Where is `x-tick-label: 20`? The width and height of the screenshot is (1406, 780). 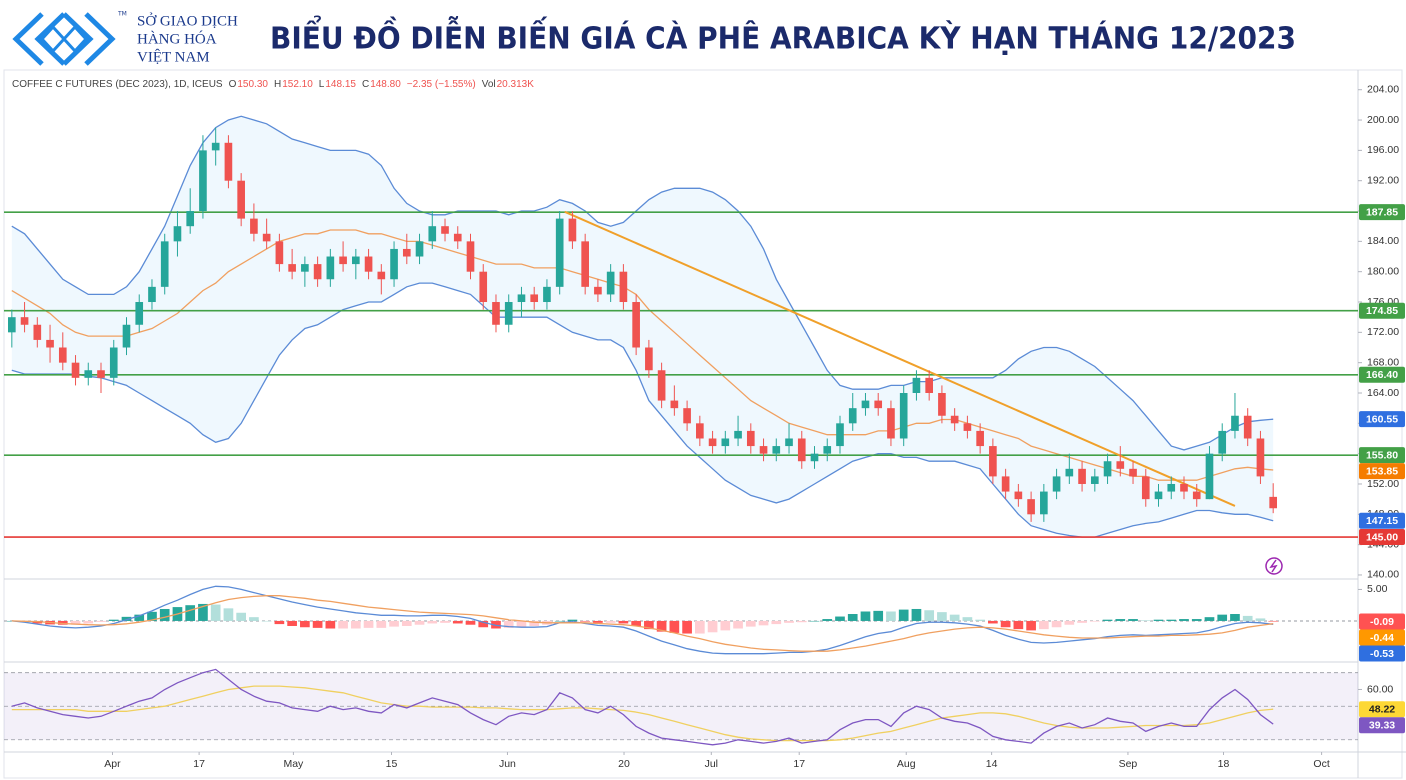 x-tick-label: 20 is located at coordinates (624, 764).